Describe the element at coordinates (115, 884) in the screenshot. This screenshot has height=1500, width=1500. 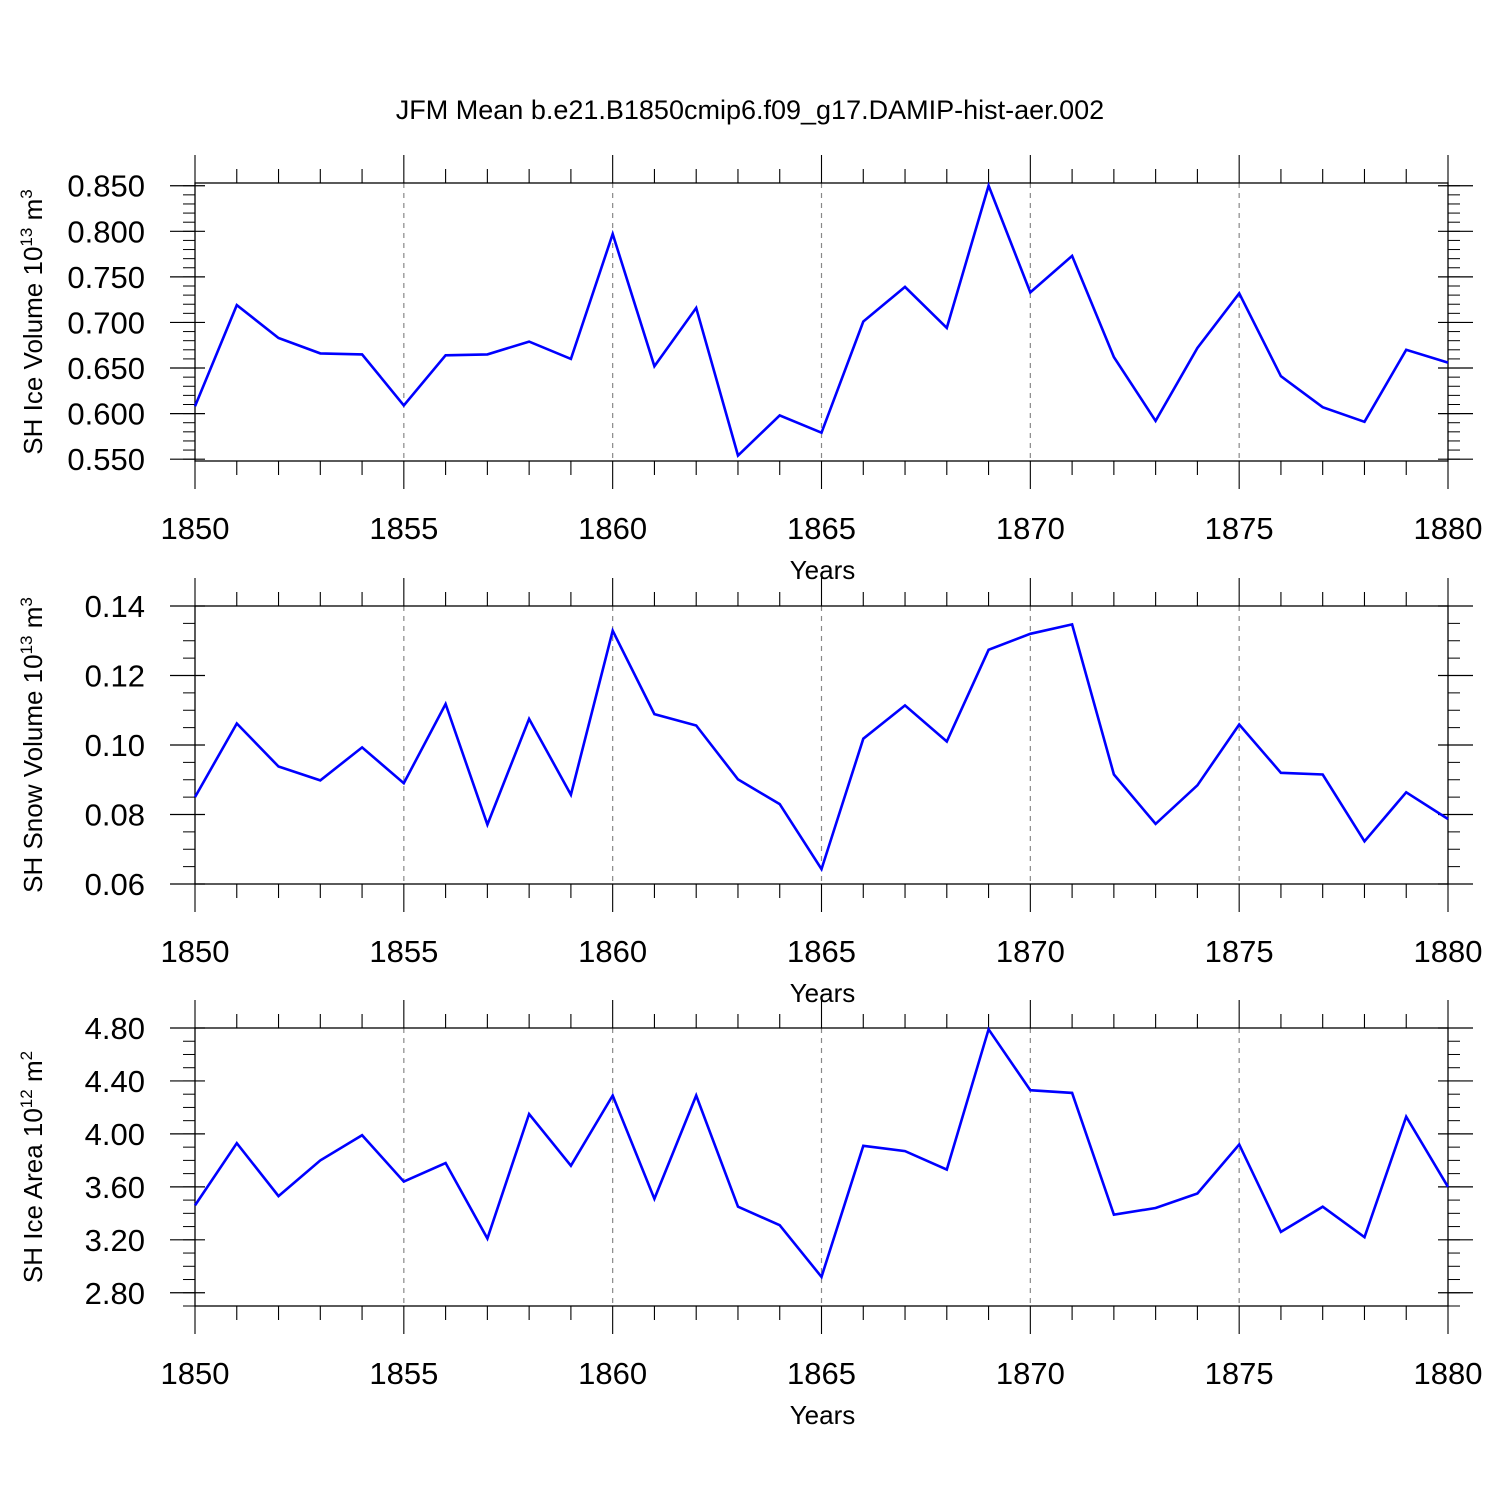
I see `ytick-label: 0.06` at that location.